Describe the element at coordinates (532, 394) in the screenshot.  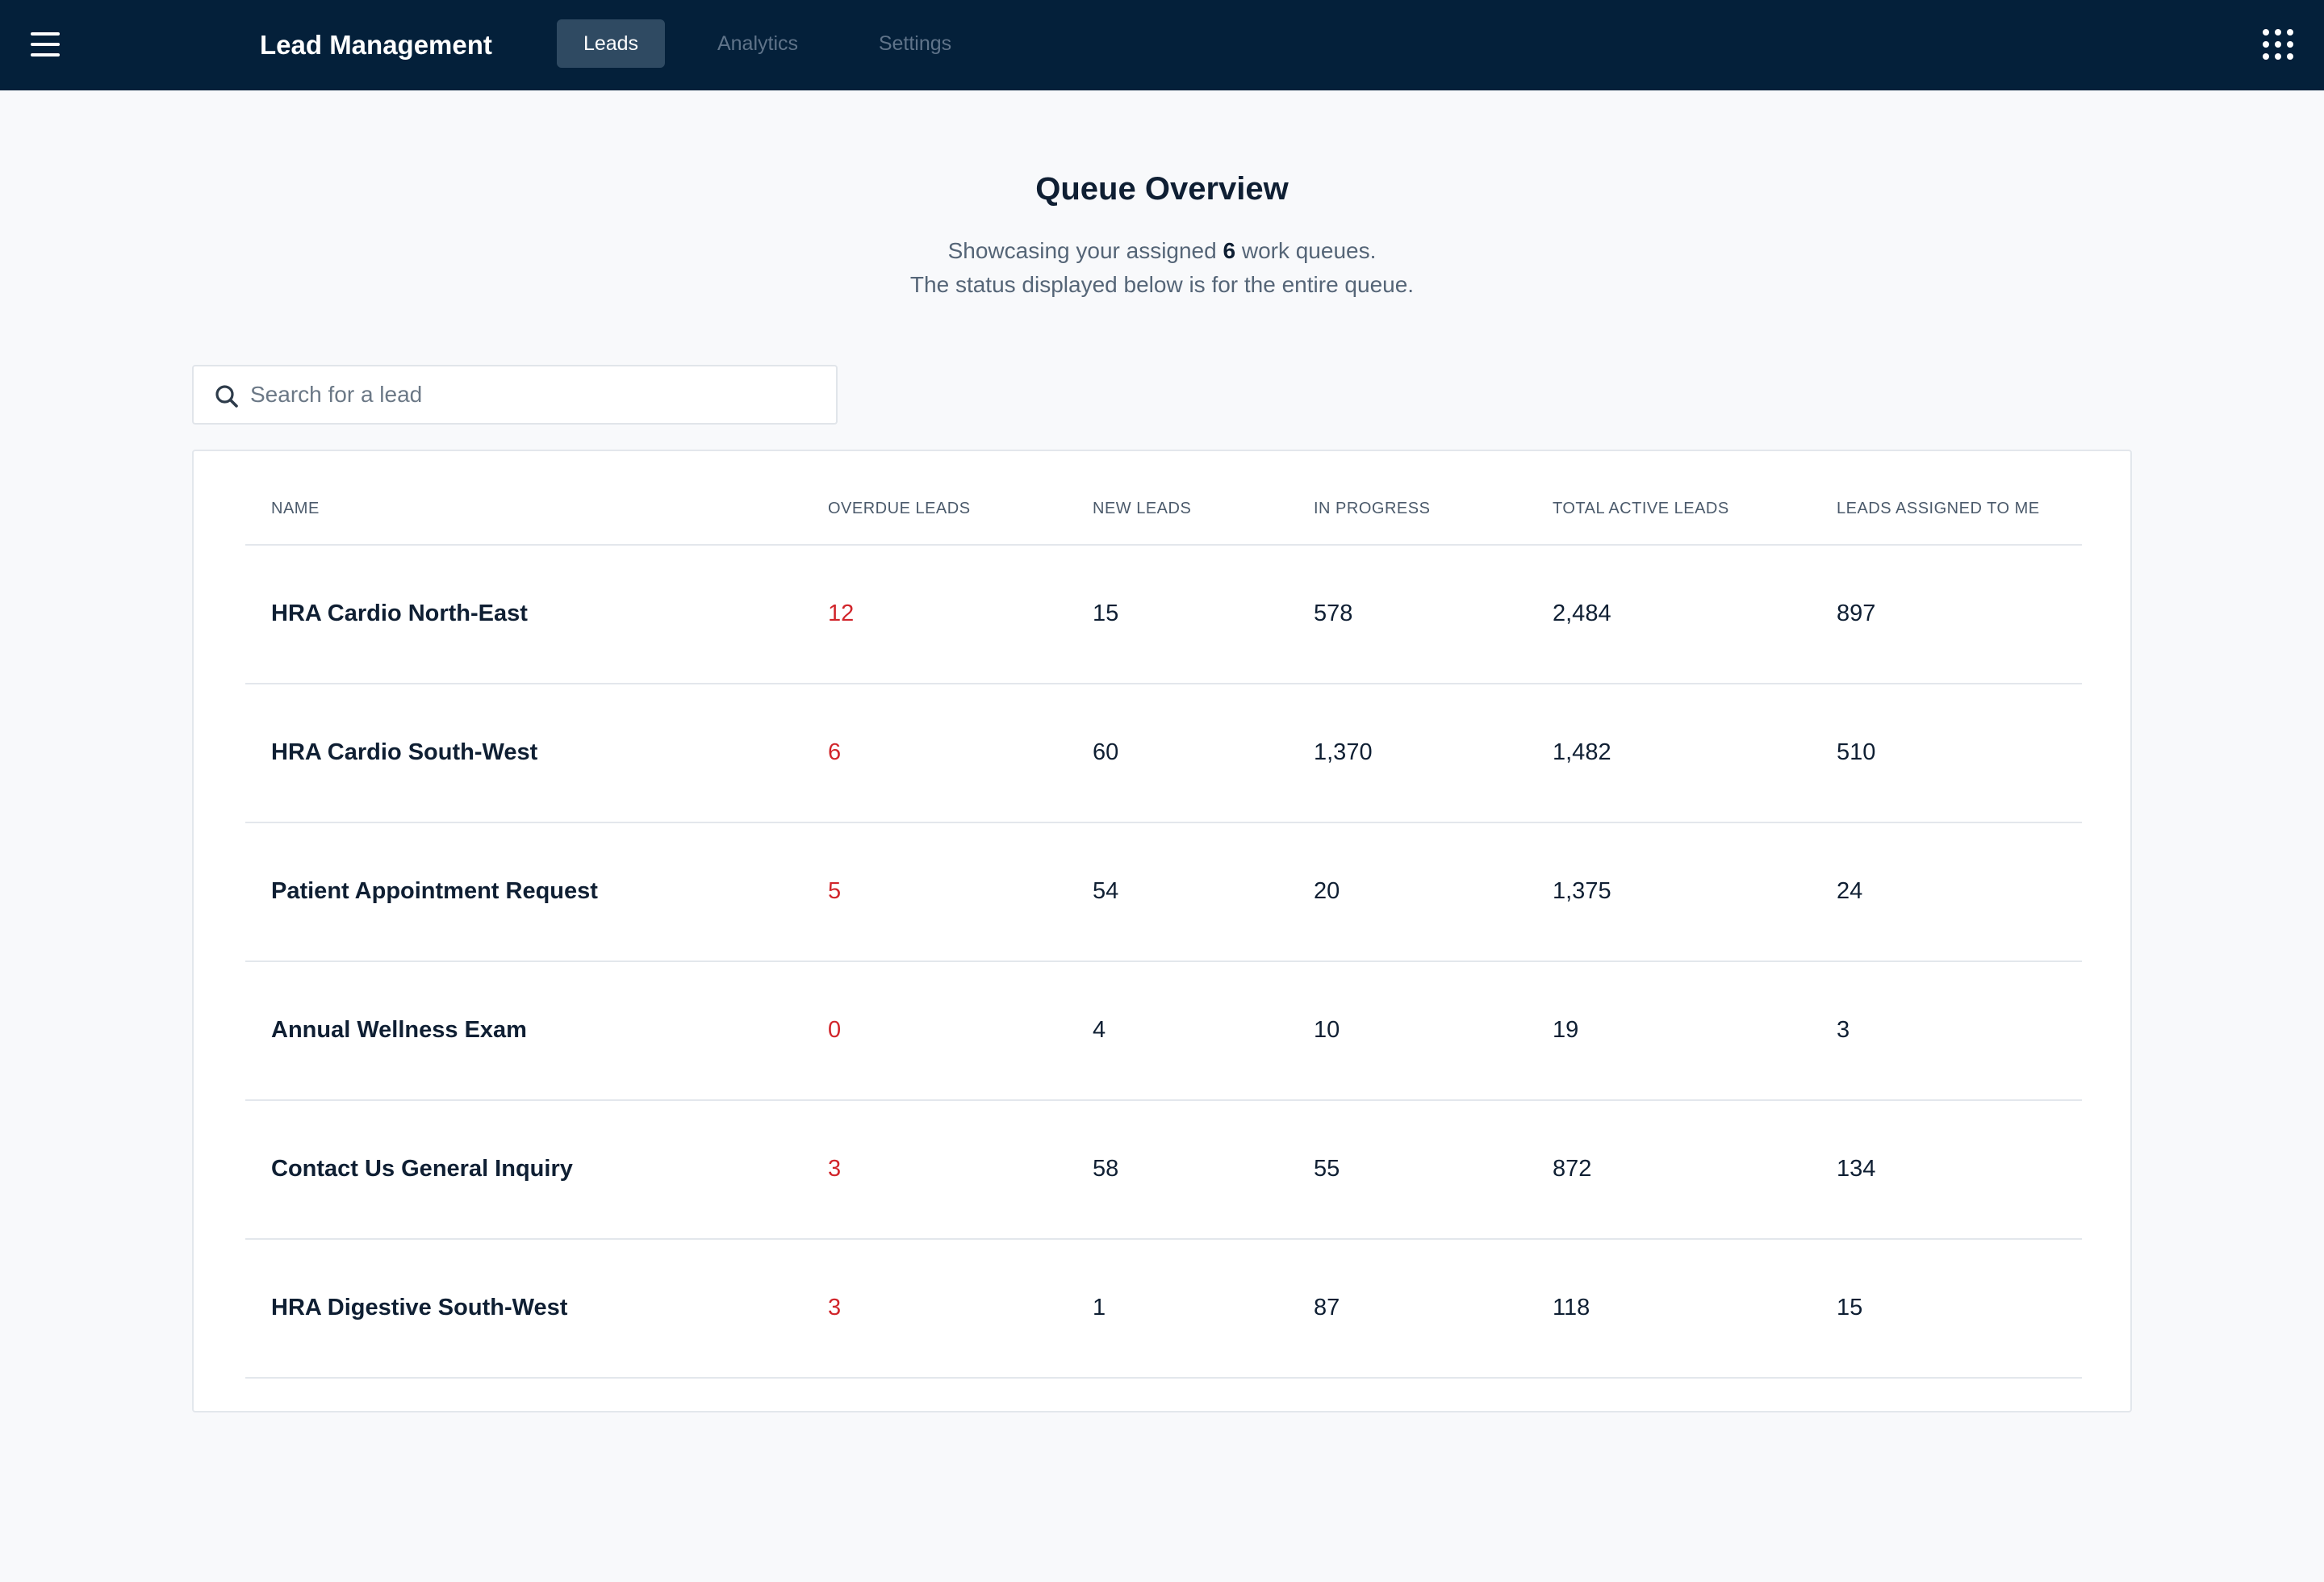
I see `search-input` at that location.